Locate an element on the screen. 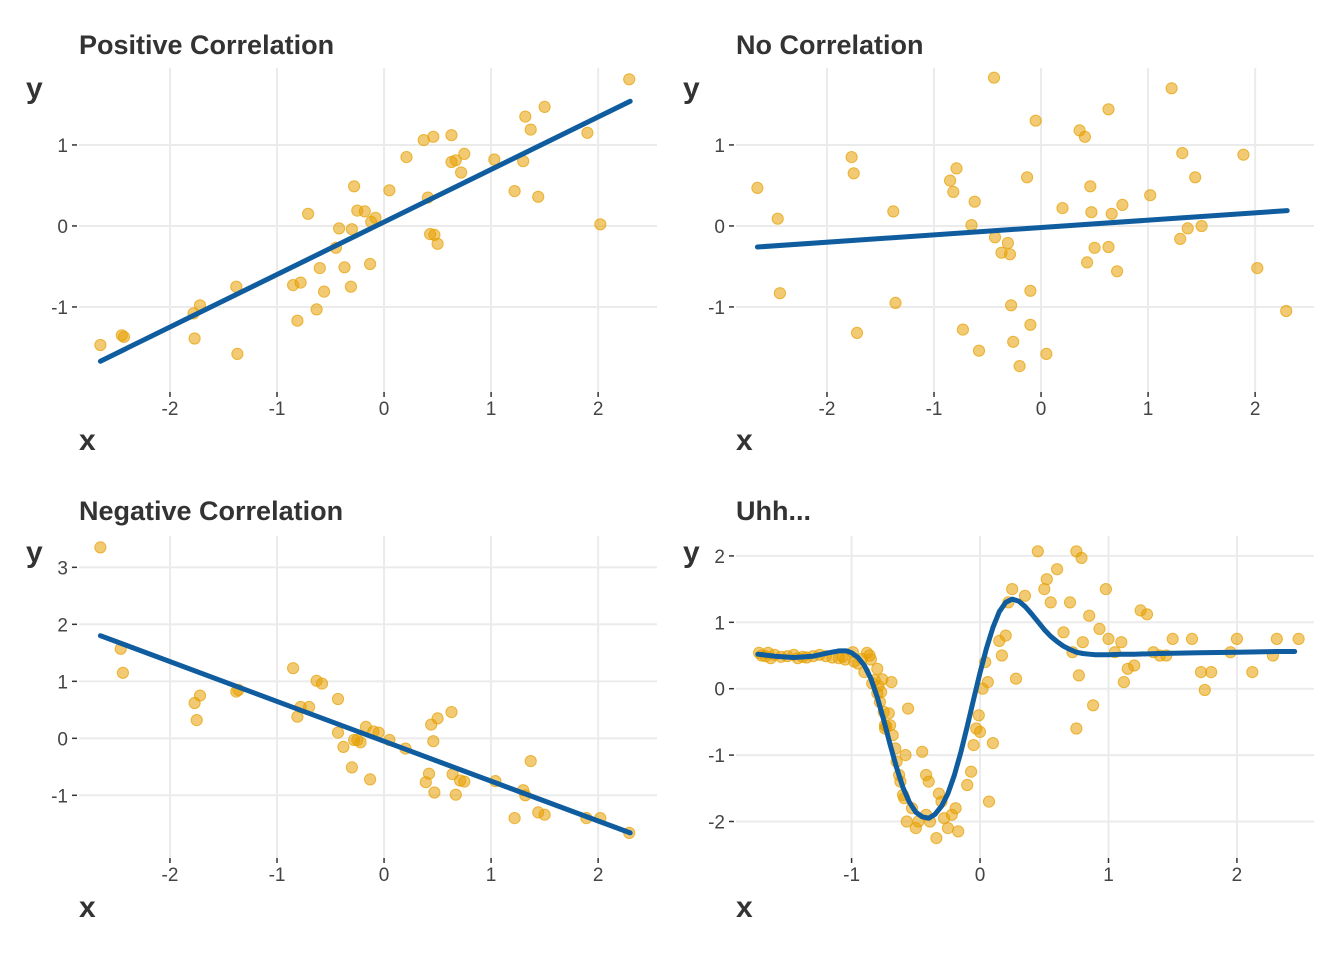  y-tick-label: 3 is located at coordinates (62, 568).